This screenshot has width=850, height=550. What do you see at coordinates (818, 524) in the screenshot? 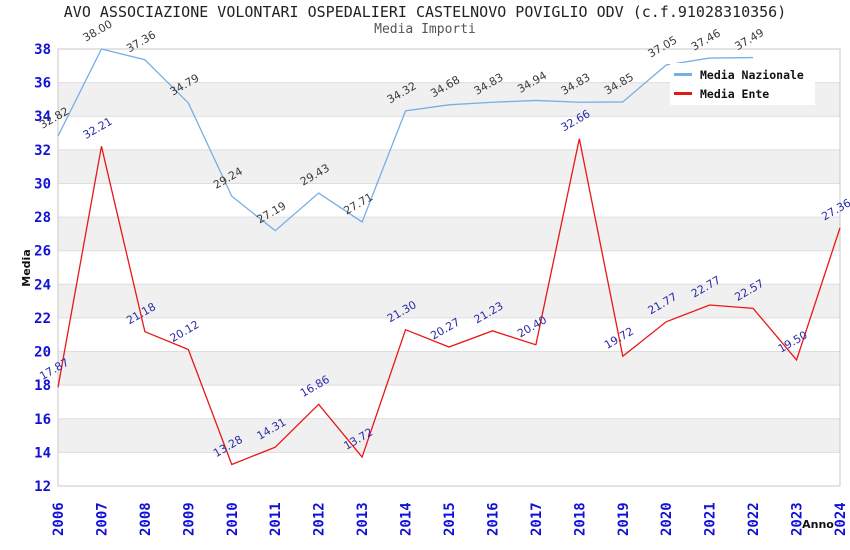
I see `x-axis-title: Anno` at bounding box center [818, 524].